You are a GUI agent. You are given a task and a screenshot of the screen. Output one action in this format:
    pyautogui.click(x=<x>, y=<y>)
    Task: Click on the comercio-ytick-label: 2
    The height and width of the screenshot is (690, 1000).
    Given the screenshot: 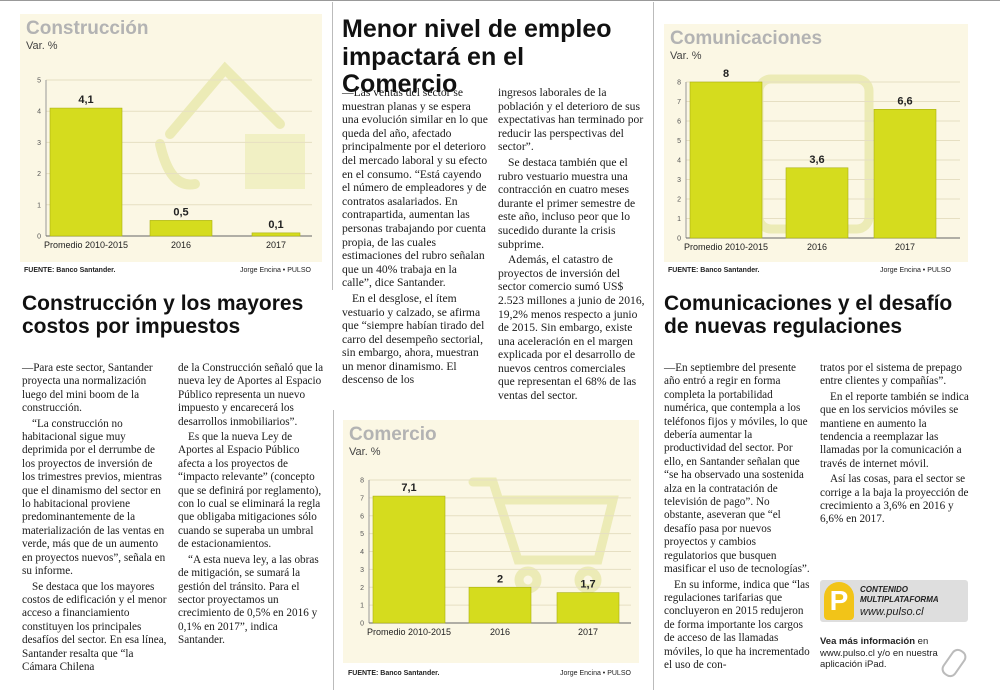 What is the action you would take?
    pyautogui.click(x=362, y=588)
    